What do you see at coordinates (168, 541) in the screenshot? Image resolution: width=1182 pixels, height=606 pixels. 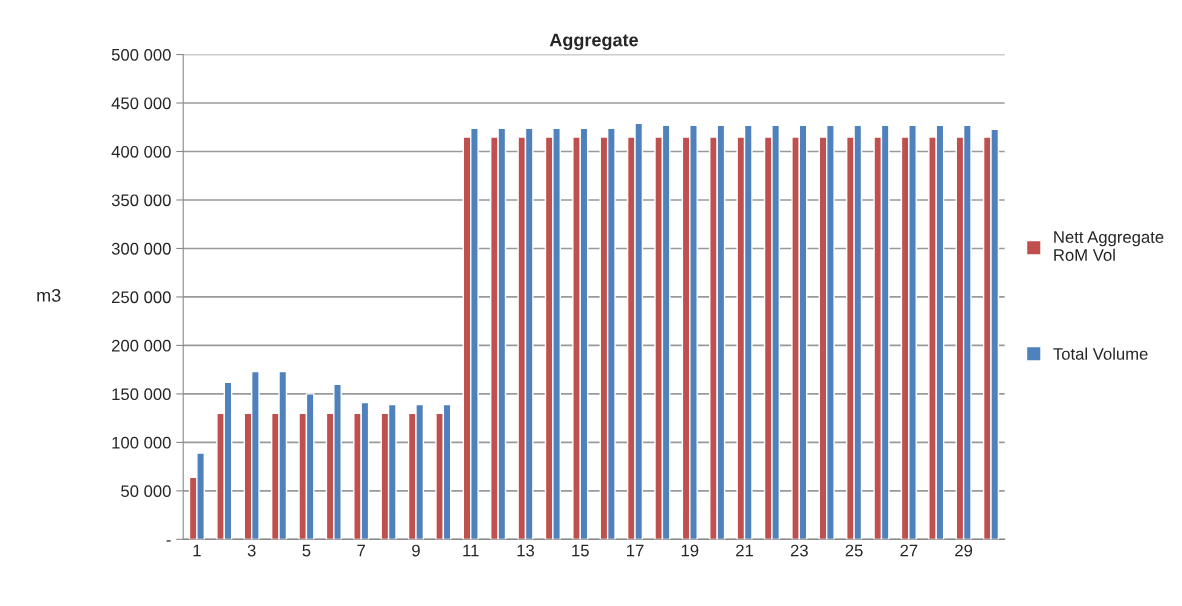 I see `y-tick-label: -` at bounding box center [168, 541].